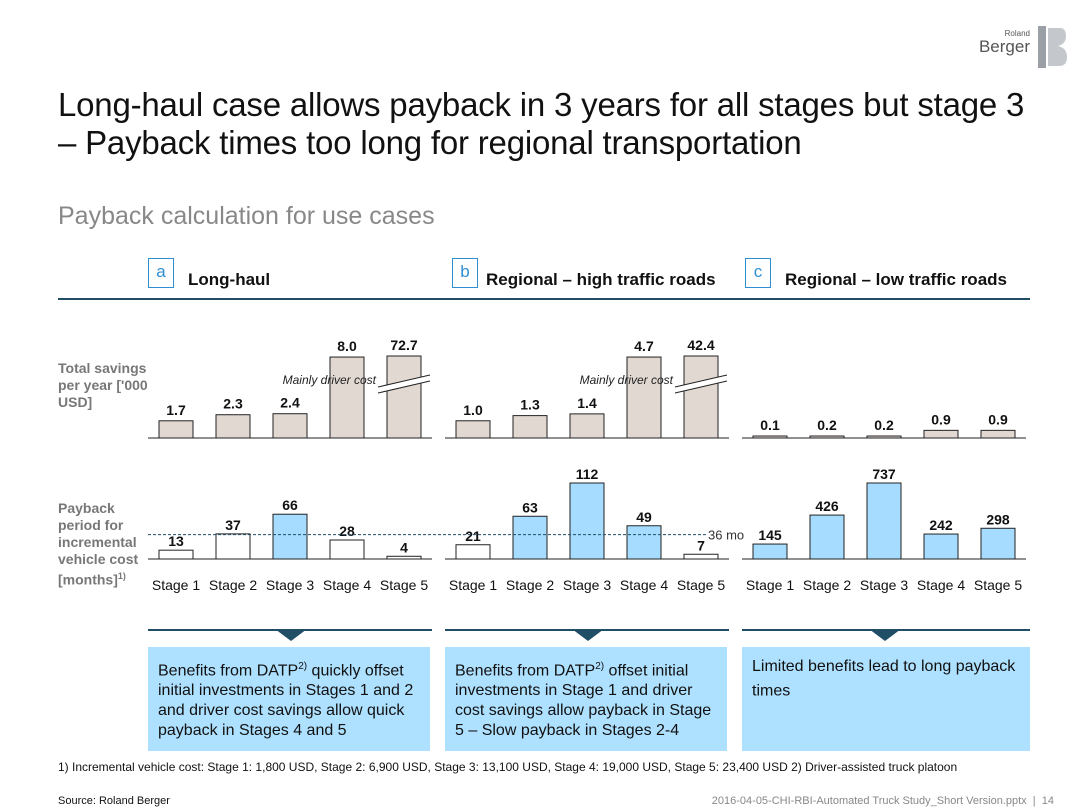 The image size is (1080, 810). Describe the element at coordinates (465, 273) in the screenshot. I see `case-tag-b: b` at that location.